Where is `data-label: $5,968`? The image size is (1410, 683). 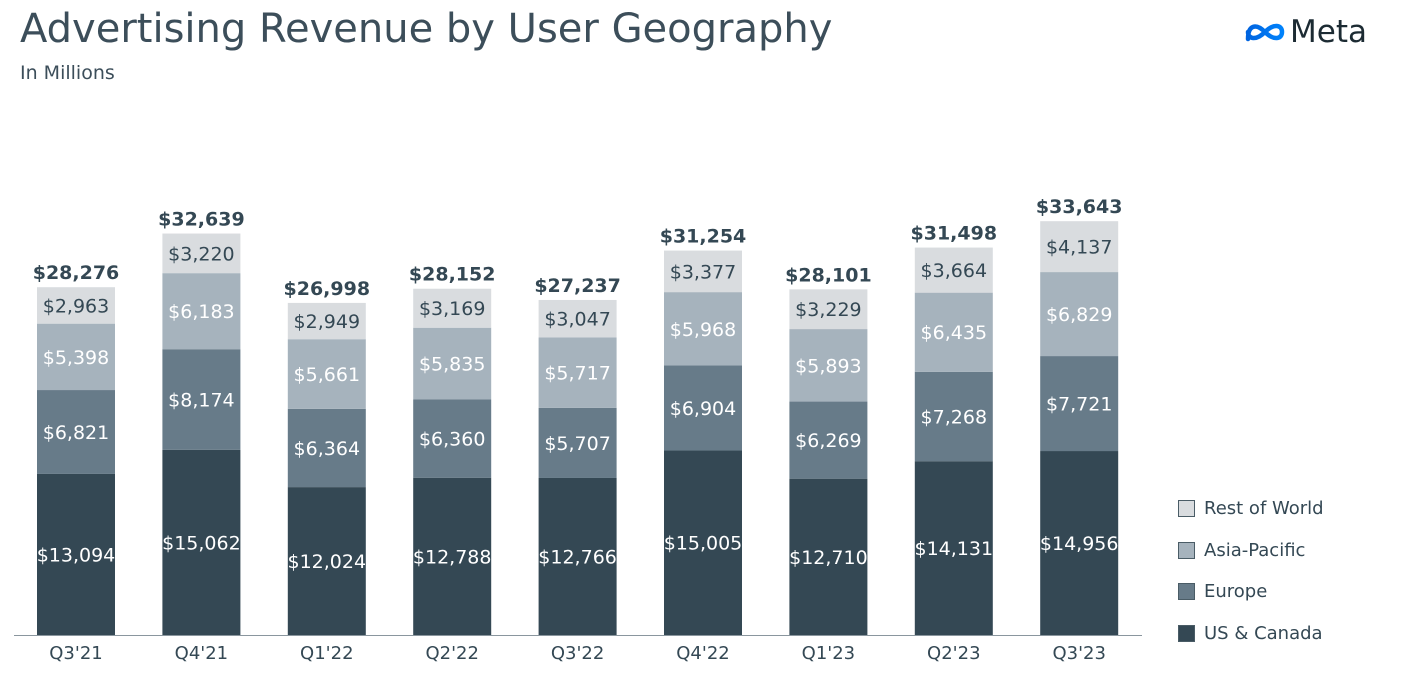
data-label: $5,968 is located at coordinates (703, 330).